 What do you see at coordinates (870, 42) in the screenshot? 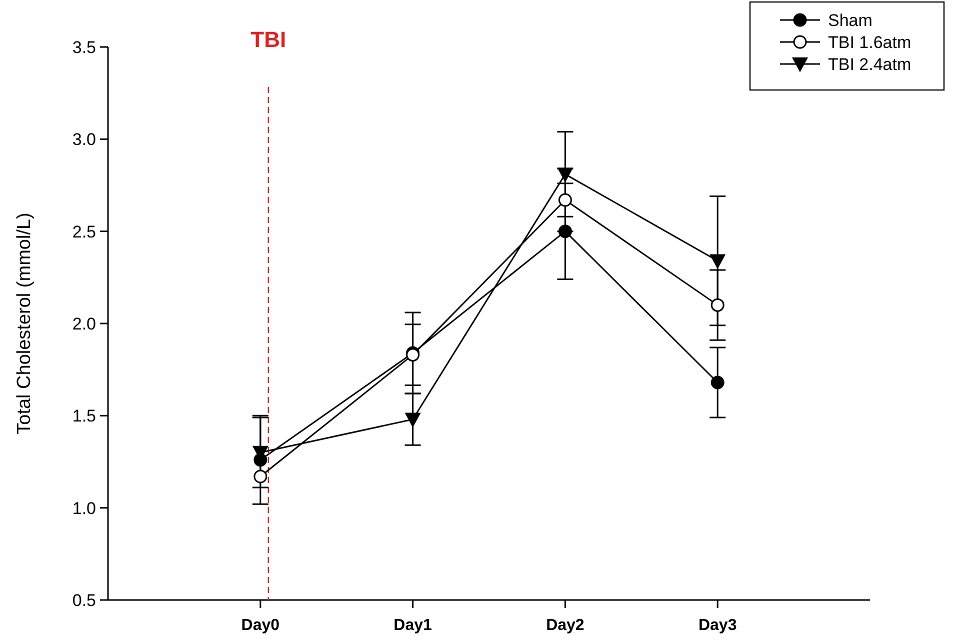
I see `legend-label: TBI 1.6atm` at bounding box center [870, 42].